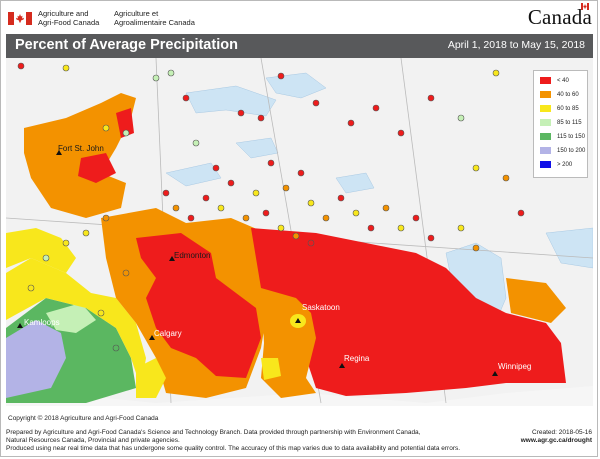 Image resolution: width=600 pixels, height=459 pixels. I want to click on legend-item: 60 to 85, so click(559, 109).